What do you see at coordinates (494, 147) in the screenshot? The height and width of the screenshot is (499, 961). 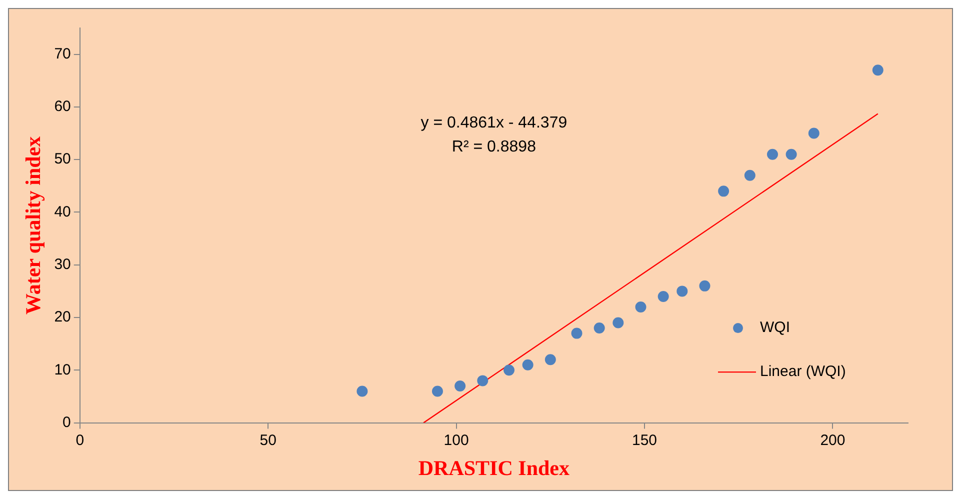 I see `annotation: R² = 0.8898` at bounding box center [494, 147].